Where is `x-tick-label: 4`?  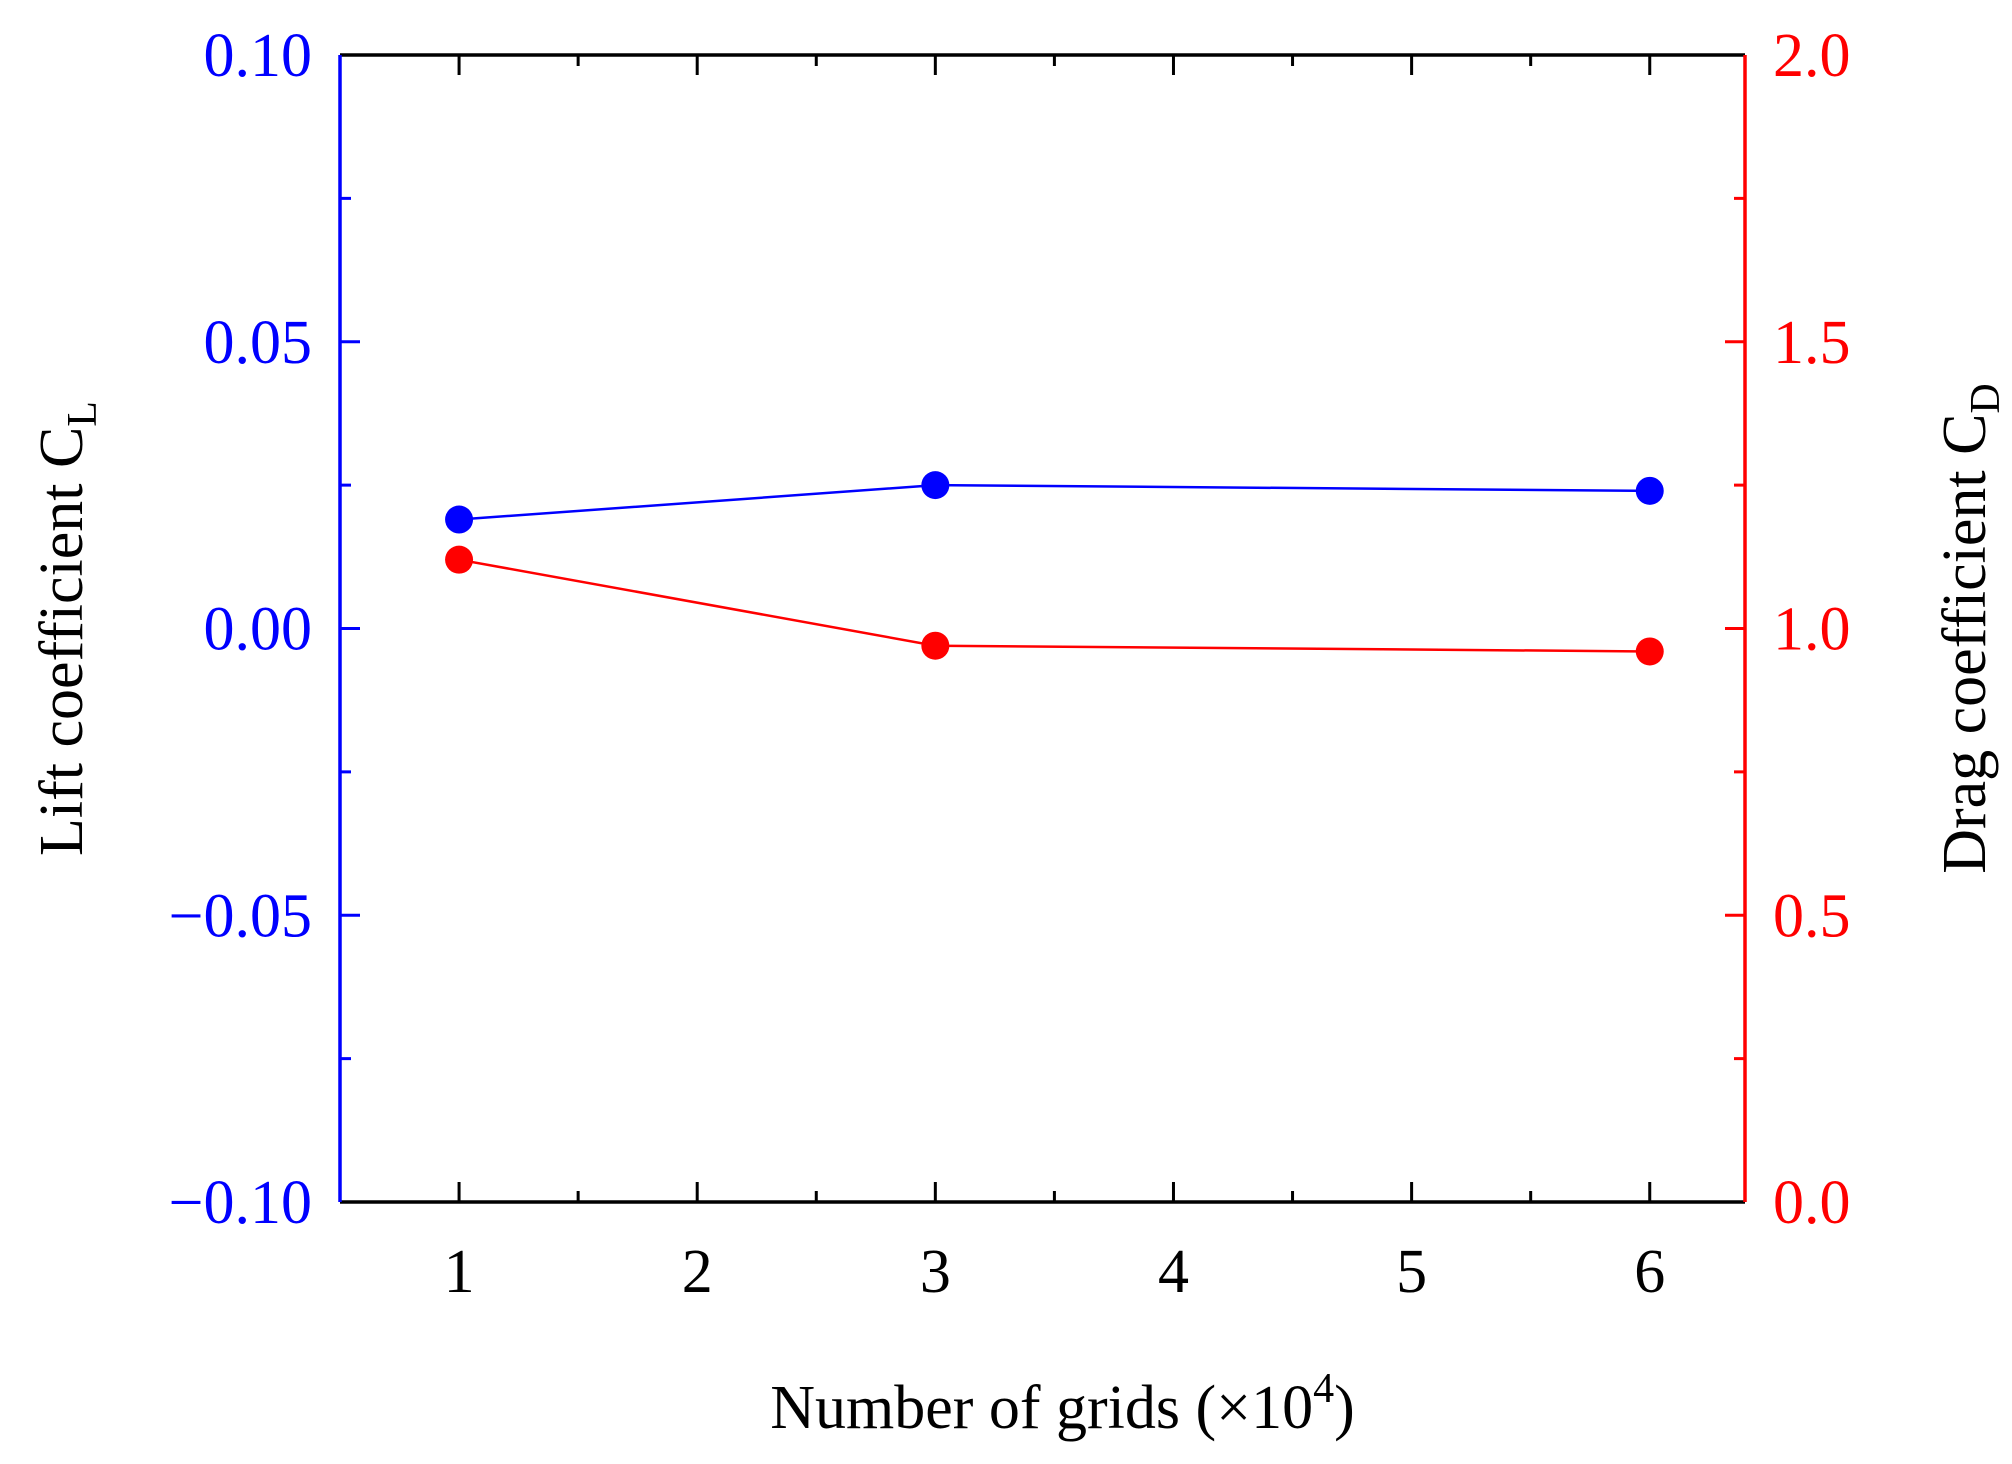 x-tick-label: 4 is located at coordinates (1173, 1272).